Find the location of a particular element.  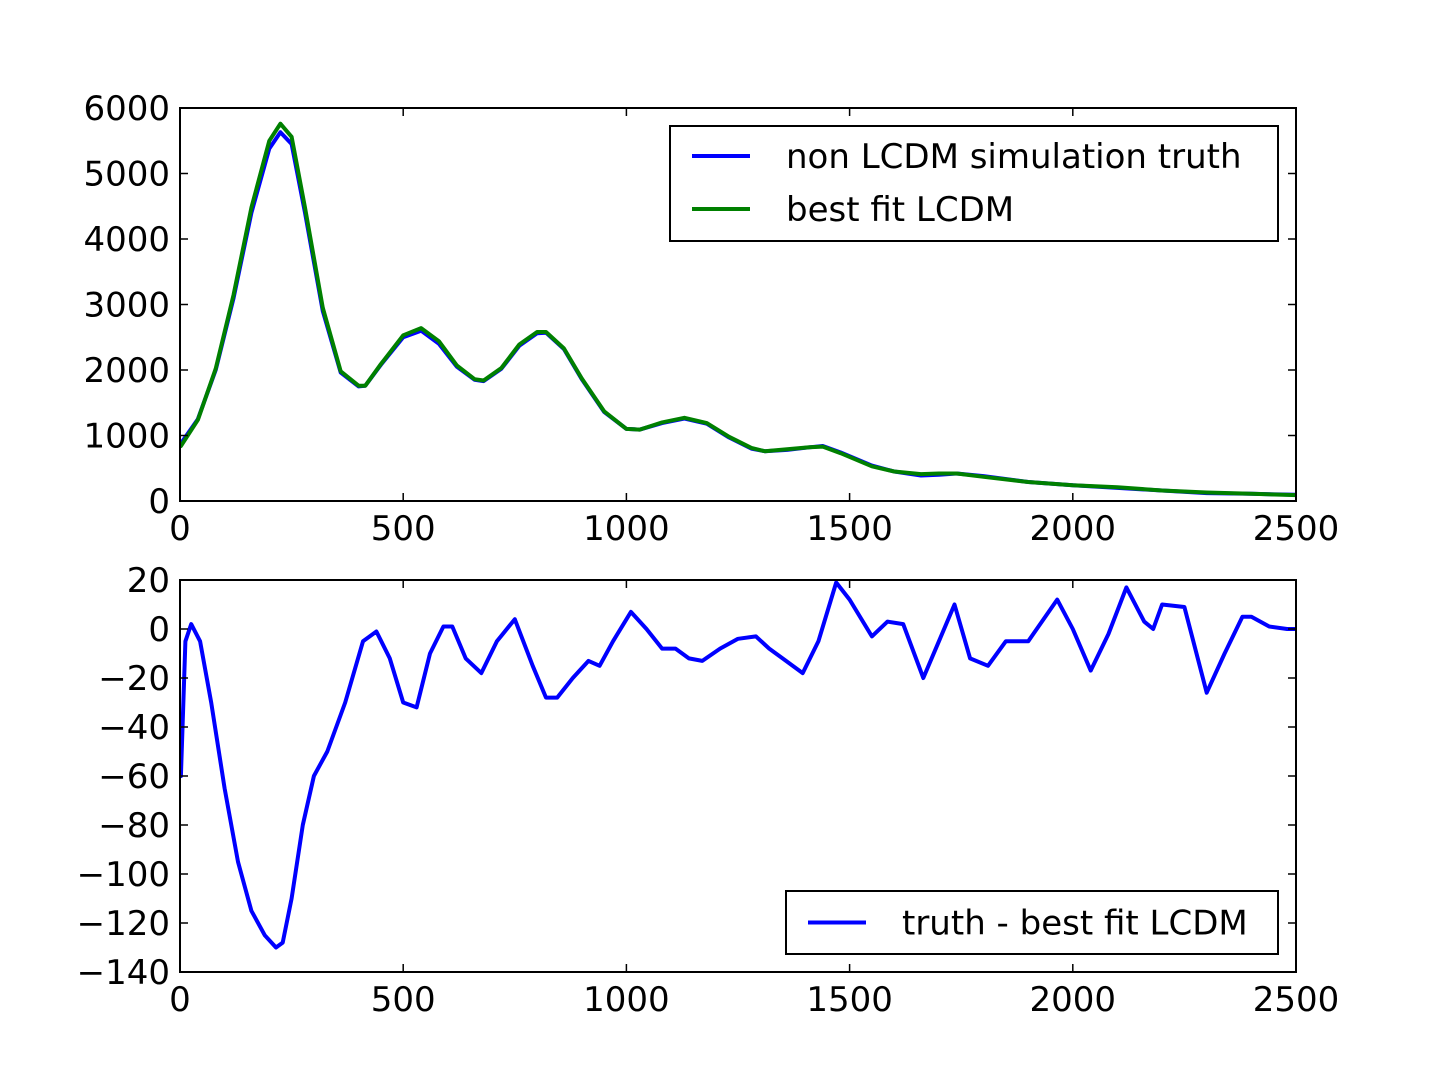

legend-label-0-1: best fit LCDM is located at coordinates (900, 210).